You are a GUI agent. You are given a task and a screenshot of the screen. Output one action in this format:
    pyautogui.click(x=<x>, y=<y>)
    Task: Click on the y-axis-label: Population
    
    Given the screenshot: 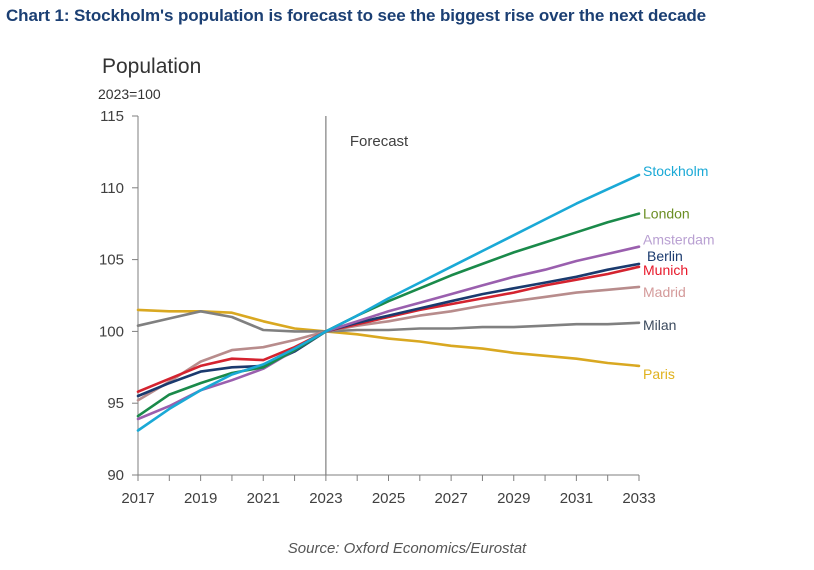 What is the action you would take?
    pyautogui.click(x=151, y=66)
    